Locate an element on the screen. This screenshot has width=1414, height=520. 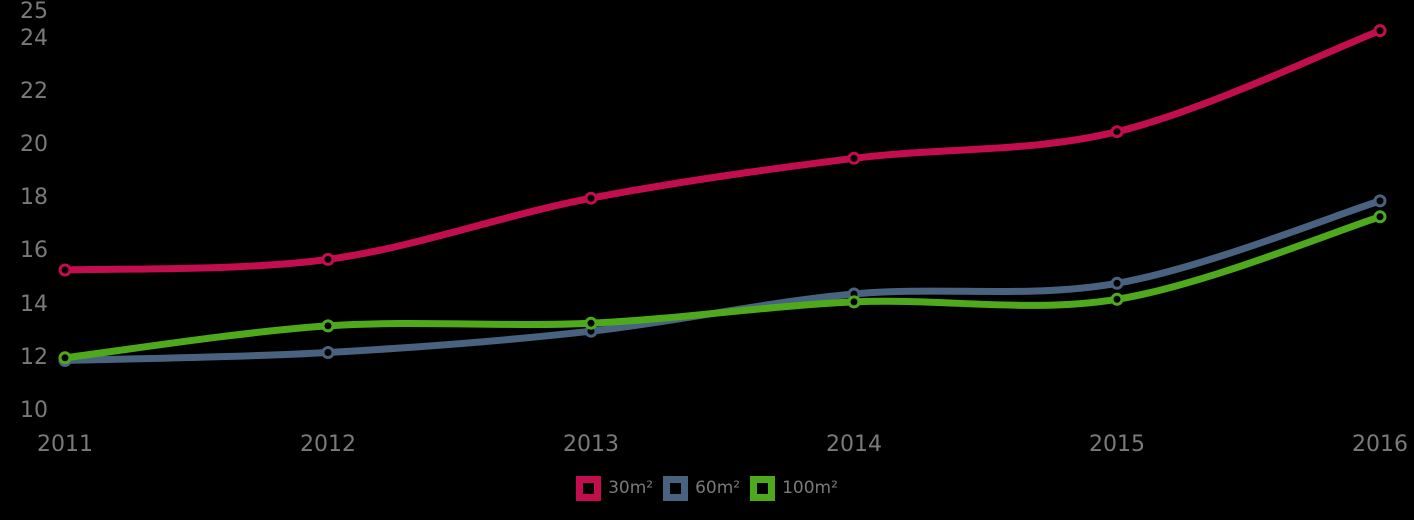
legend-swatch-100m2-icon is located at coordinates (763, 488).